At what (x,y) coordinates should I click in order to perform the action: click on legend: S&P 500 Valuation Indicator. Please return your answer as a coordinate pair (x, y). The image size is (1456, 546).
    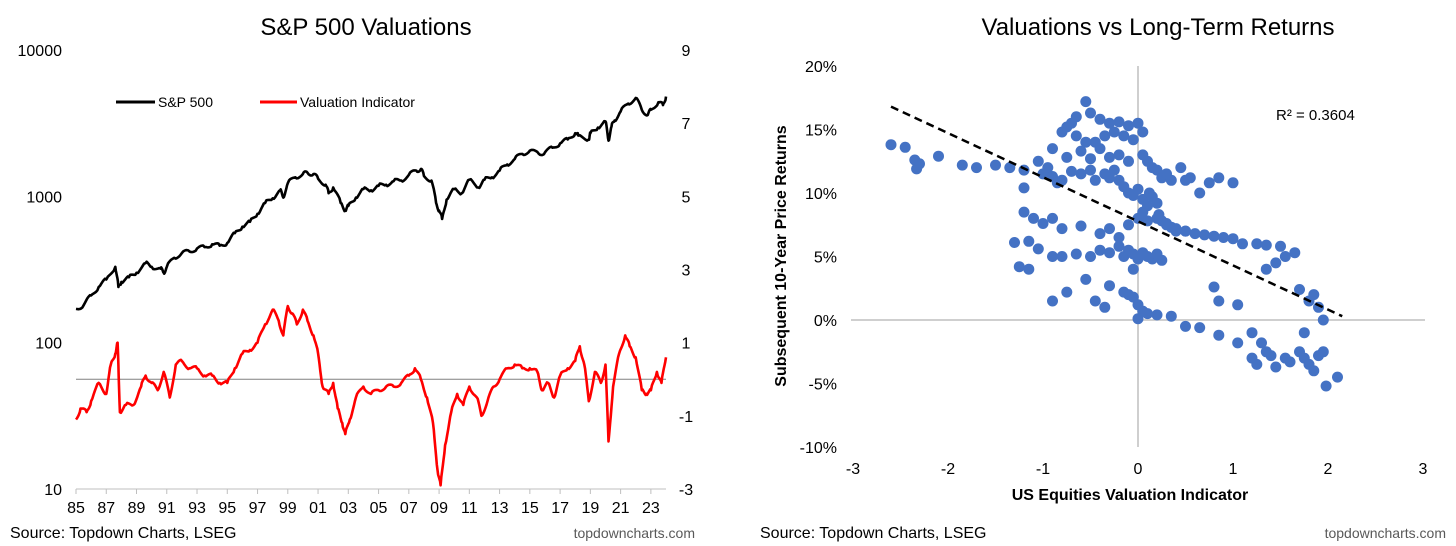
    Looking at the image, I should click on (265, 102).